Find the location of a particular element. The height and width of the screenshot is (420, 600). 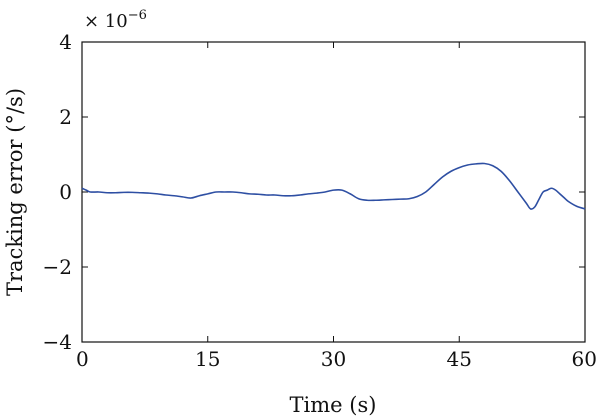

x-axis-label: Time (s) is located at coordinates (333, 405).